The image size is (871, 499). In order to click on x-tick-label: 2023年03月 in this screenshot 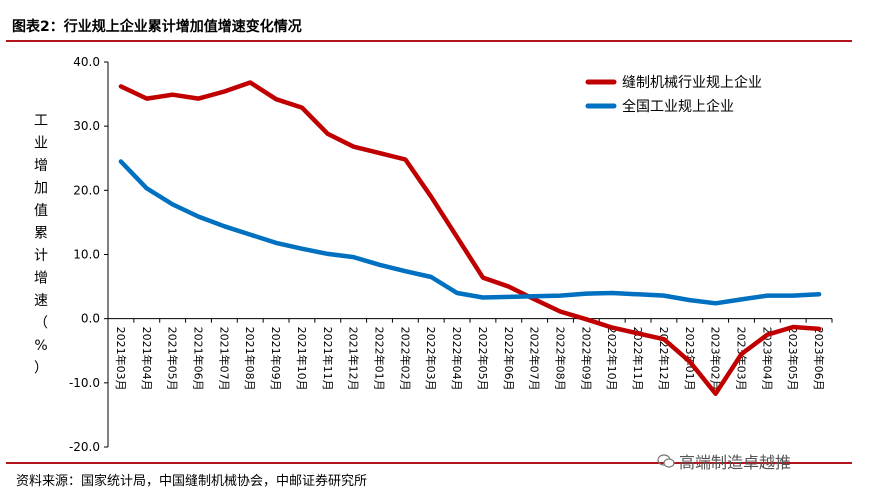, I will do `click(742, 359)`.